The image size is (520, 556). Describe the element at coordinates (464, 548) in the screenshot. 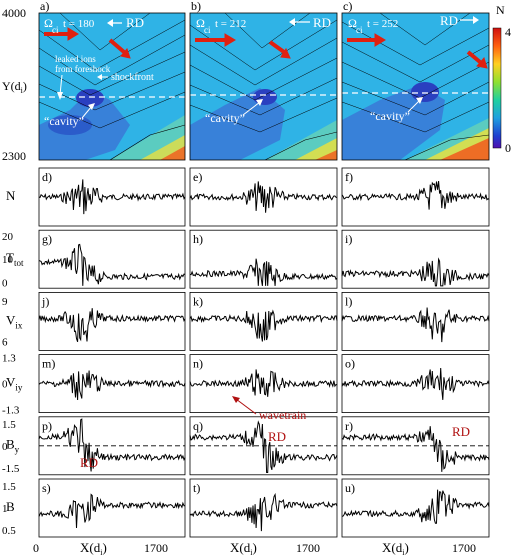

I see `x-tick-right-3: 1700` at that location.